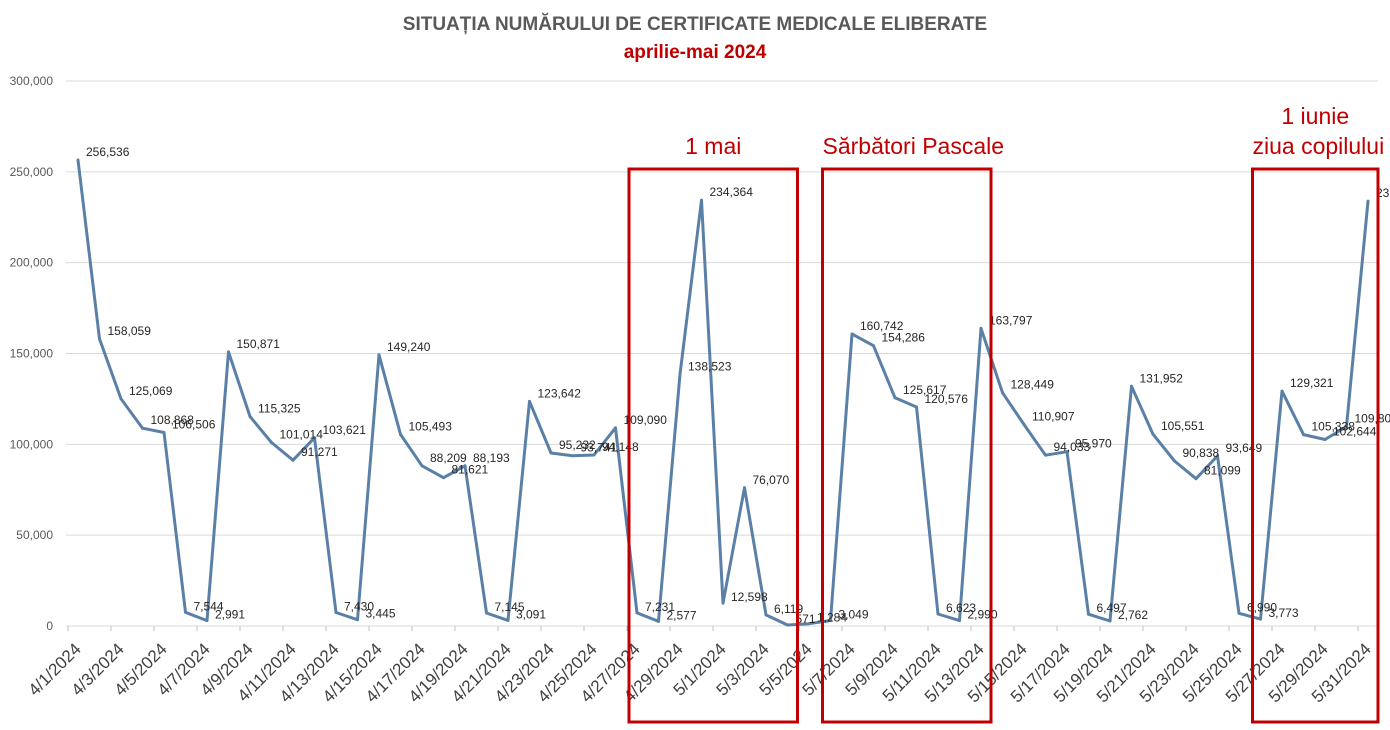  What do you see at coordinates (1262, 607) in the screenshot?
I see `data-label: 6,990` at bounding box center [1262, 607].